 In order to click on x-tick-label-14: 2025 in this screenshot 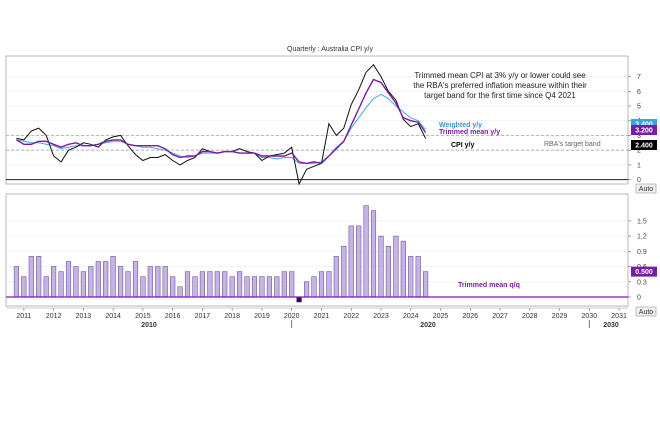, I will do `click(441, 316)`.